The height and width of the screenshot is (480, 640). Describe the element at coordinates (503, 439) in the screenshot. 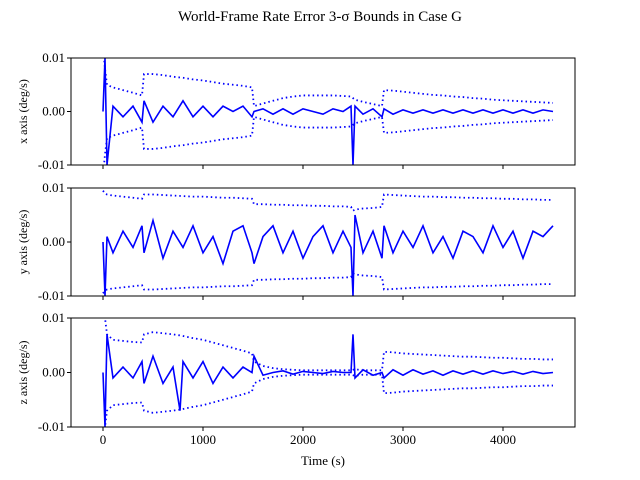

I see `x-tick-label: 4000` at that location.